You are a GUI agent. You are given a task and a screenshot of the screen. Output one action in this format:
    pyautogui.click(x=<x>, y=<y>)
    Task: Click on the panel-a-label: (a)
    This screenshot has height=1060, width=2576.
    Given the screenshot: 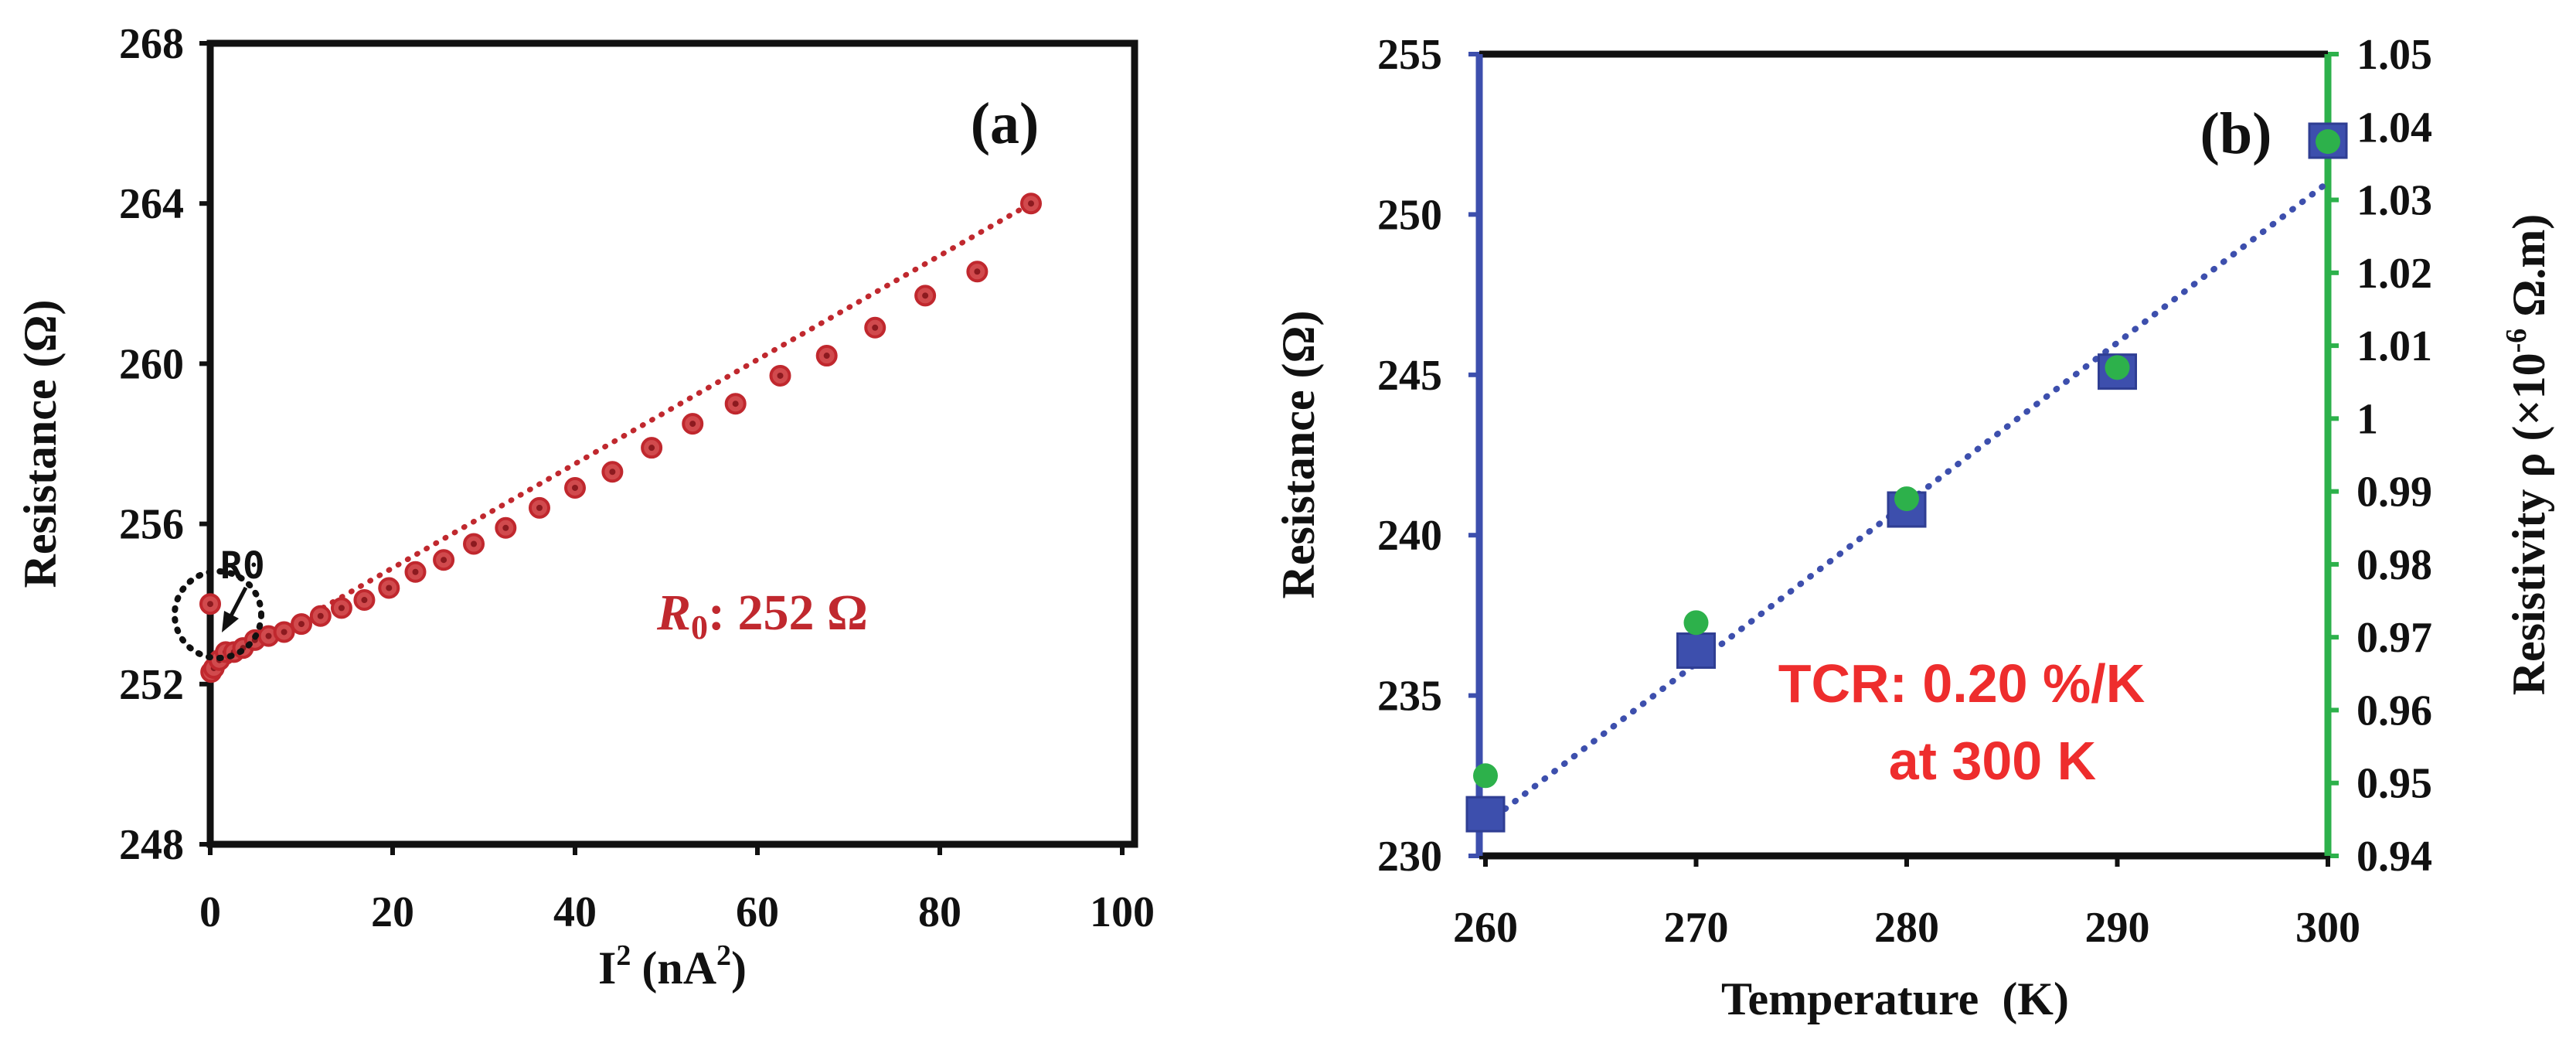 What is the action you would take?
    pyautogui.click(x=1005, y=124)
    